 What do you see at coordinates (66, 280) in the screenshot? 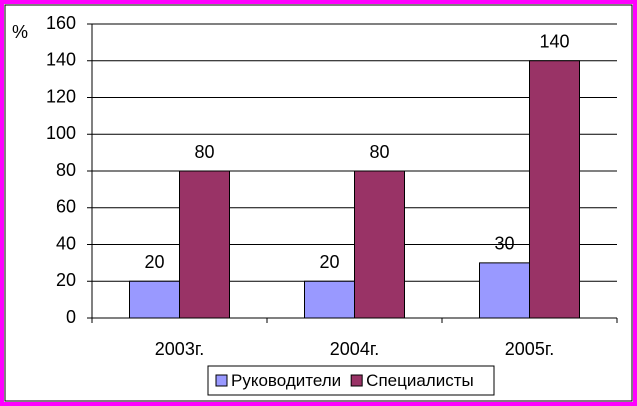
I see `y-tick-label: 20` at bounding box center [66, 280].